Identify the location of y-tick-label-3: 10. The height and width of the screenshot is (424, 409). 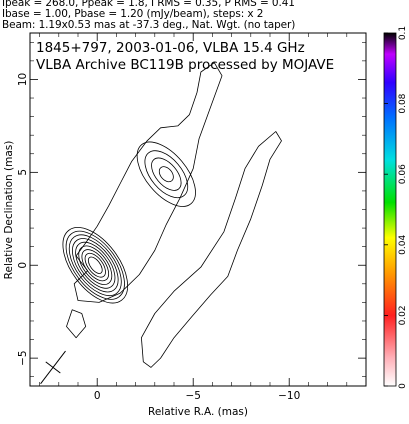
(23, 79).